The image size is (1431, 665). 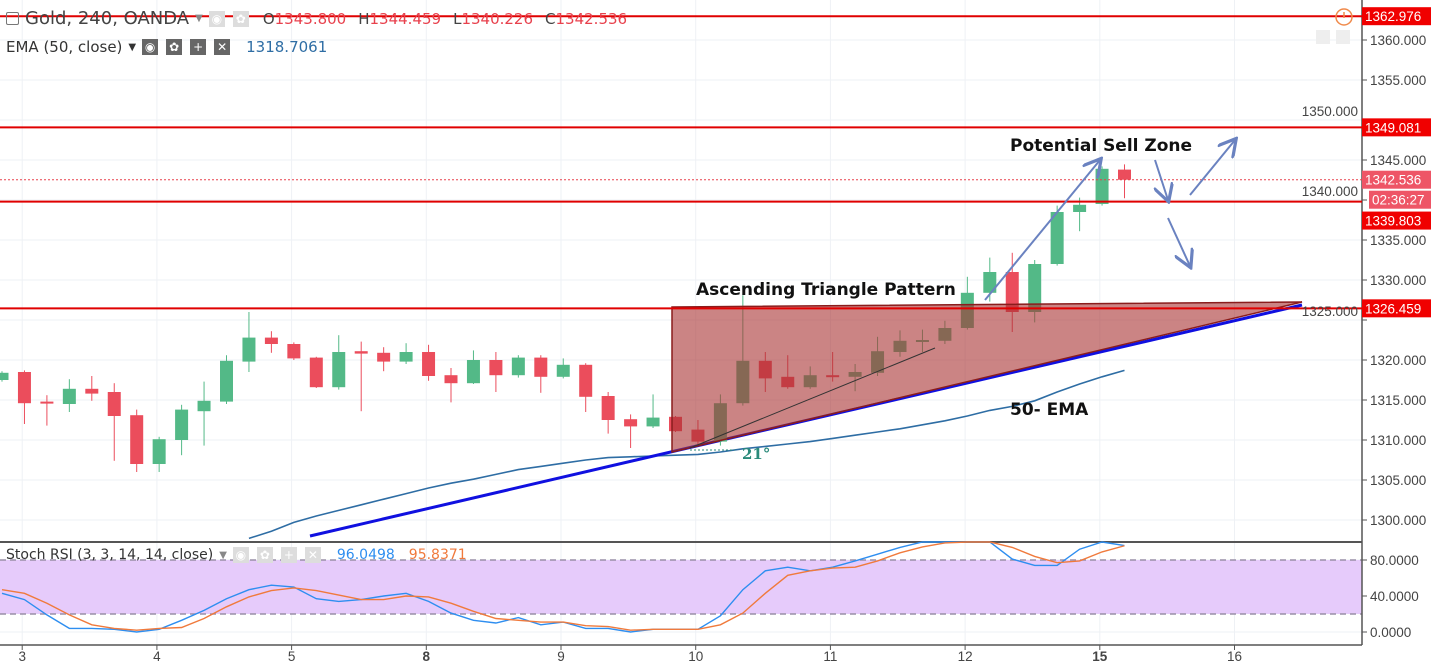 What do you see at coordinates (1330, 191) in the screenshot?
I see `price-tick-label: 1340.000` at bounding box center [1330, 191].